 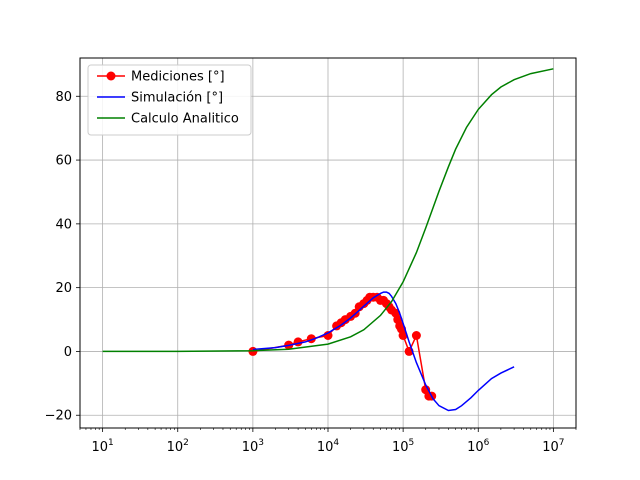 I want to click on x-tick-label: 10³, so click(x=253, y=446).